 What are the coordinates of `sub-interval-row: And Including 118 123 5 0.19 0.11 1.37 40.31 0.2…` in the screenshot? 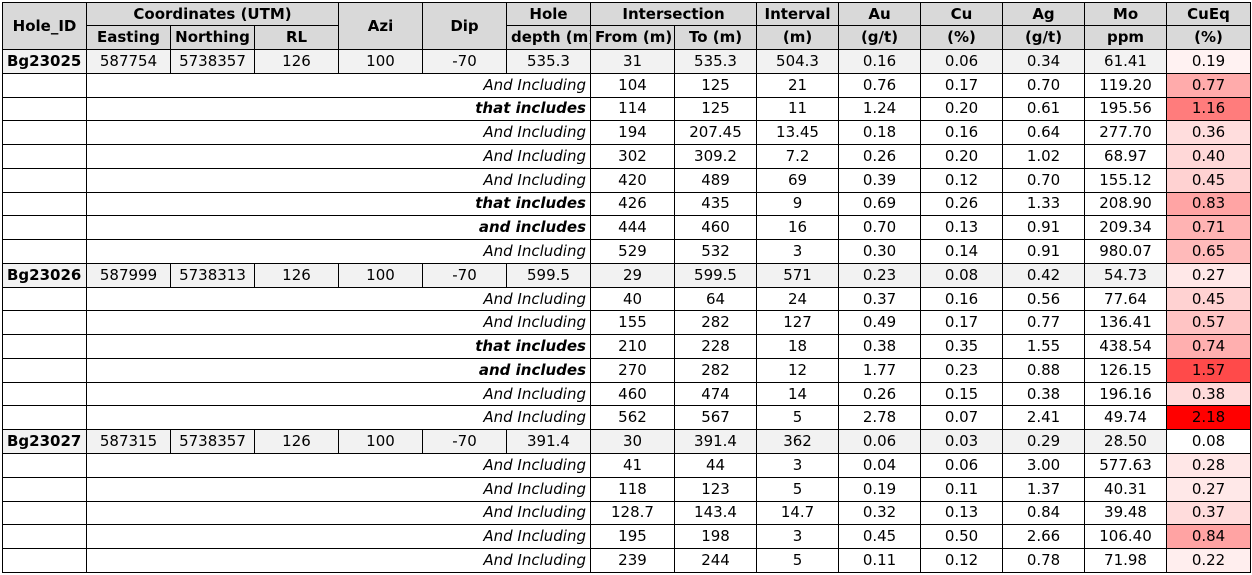 It's located at (627, 489).